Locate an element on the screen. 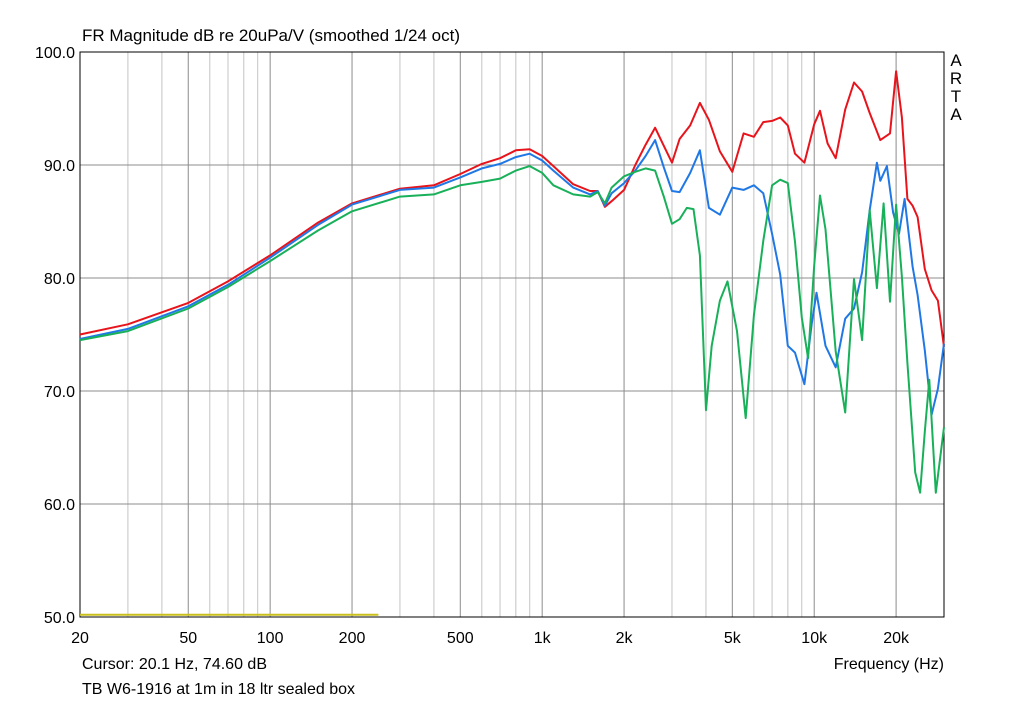  x-tick-label: 200 is located at coordinates (352, 638).